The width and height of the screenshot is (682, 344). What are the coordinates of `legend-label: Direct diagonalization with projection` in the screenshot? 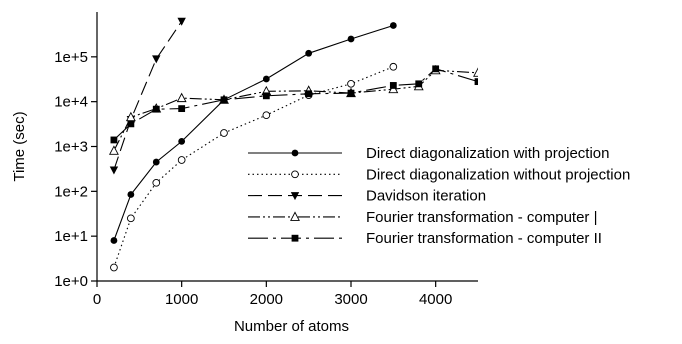 It's located at (487, 153).